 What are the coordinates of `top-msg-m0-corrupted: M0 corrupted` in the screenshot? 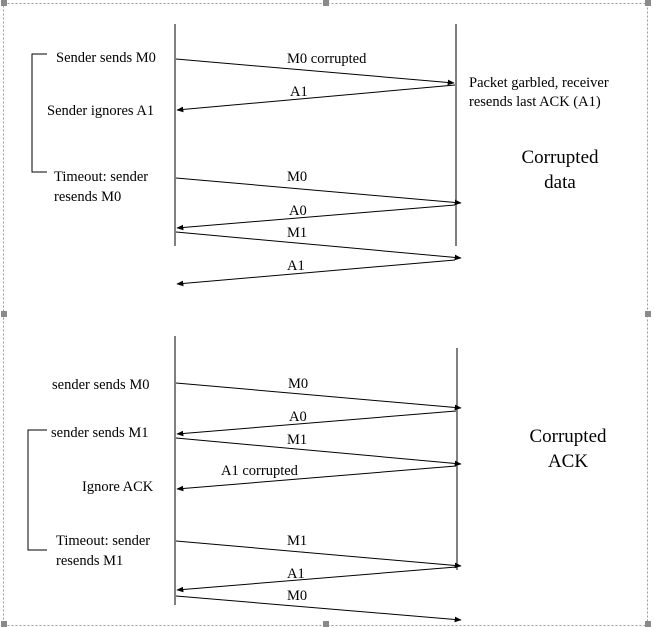 It's located at (327, 59).